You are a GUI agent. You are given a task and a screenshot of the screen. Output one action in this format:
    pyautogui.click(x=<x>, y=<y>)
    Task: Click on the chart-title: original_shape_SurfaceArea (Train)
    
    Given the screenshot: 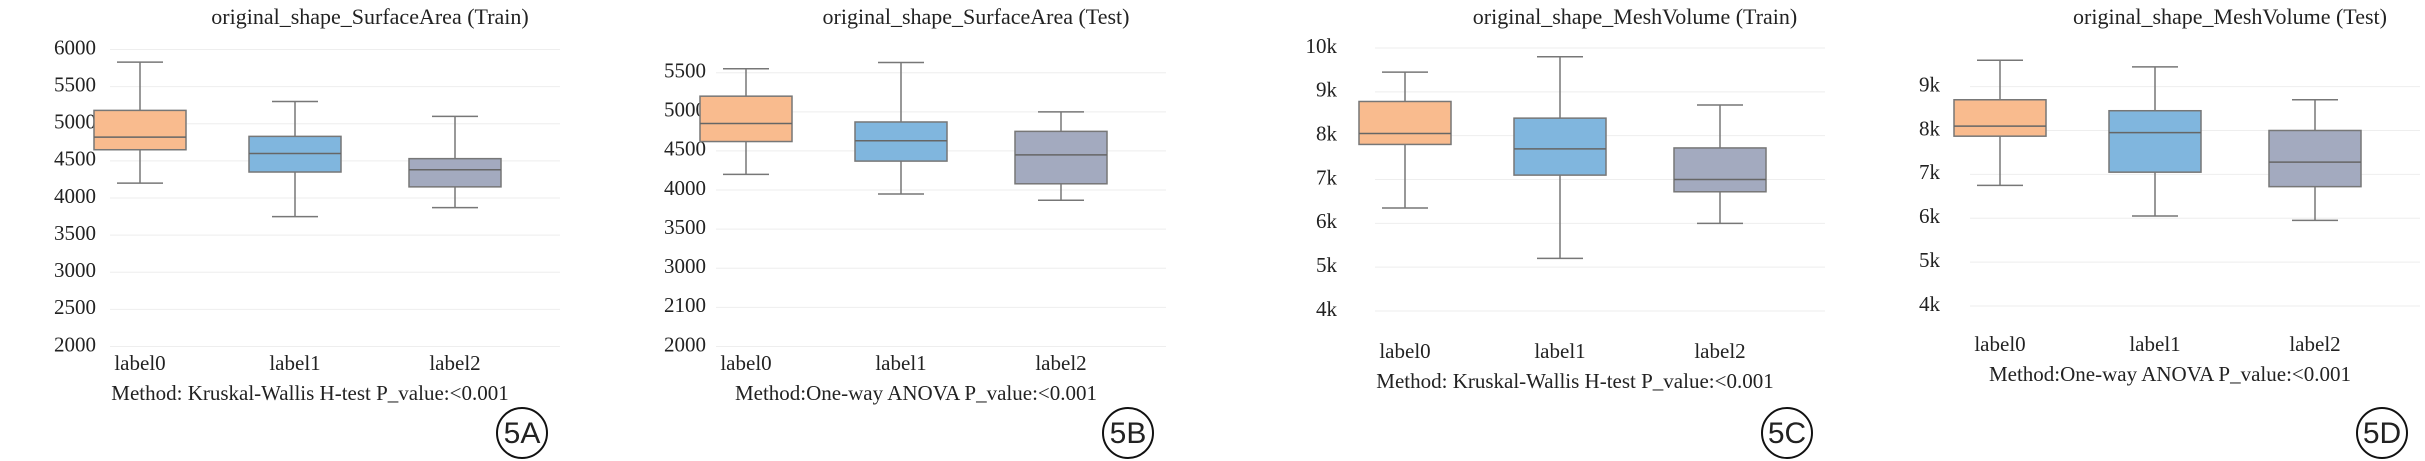 What is the action you would take?
    pyautogui.click(x=369, y=16)
    